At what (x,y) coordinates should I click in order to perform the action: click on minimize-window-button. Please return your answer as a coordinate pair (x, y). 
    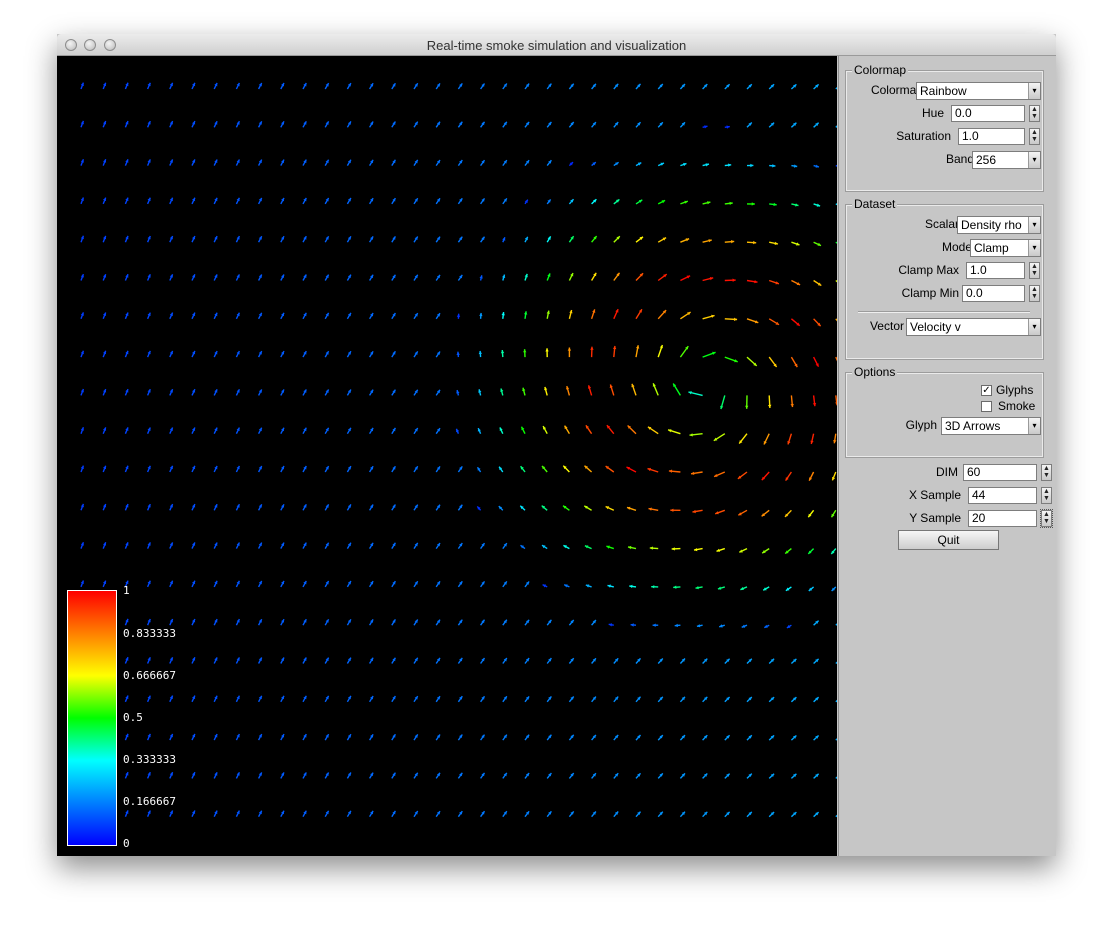
    Looking at the image, I should click on (90, 45).